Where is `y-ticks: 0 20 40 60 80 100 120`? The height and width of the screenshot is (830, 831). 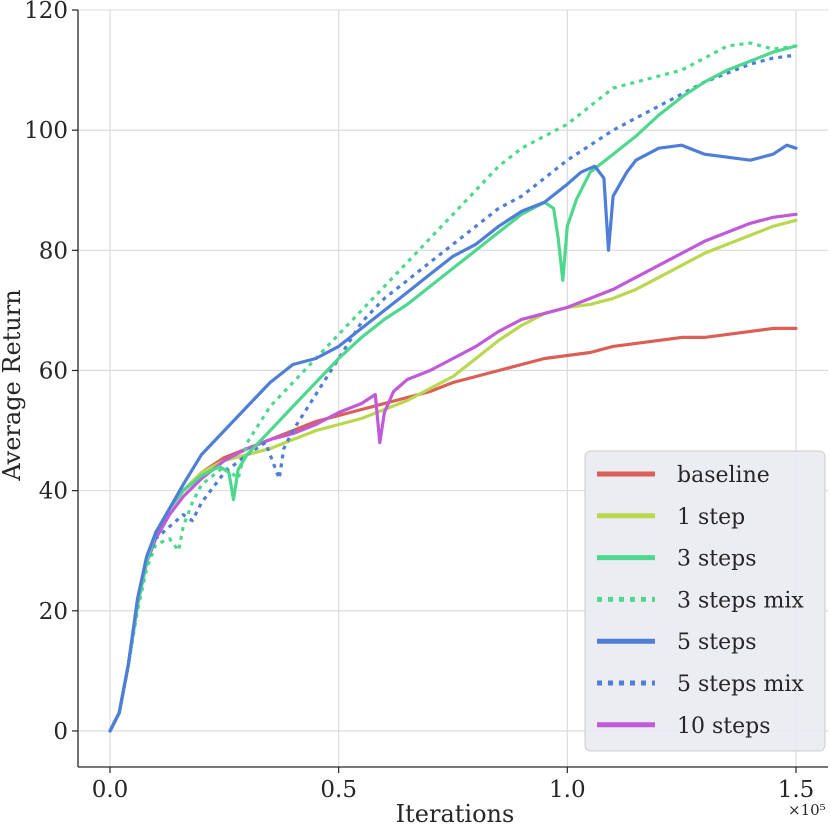
y-ticks: 0 20 40 60 80 100 120 is located at coordinates (51, 372).